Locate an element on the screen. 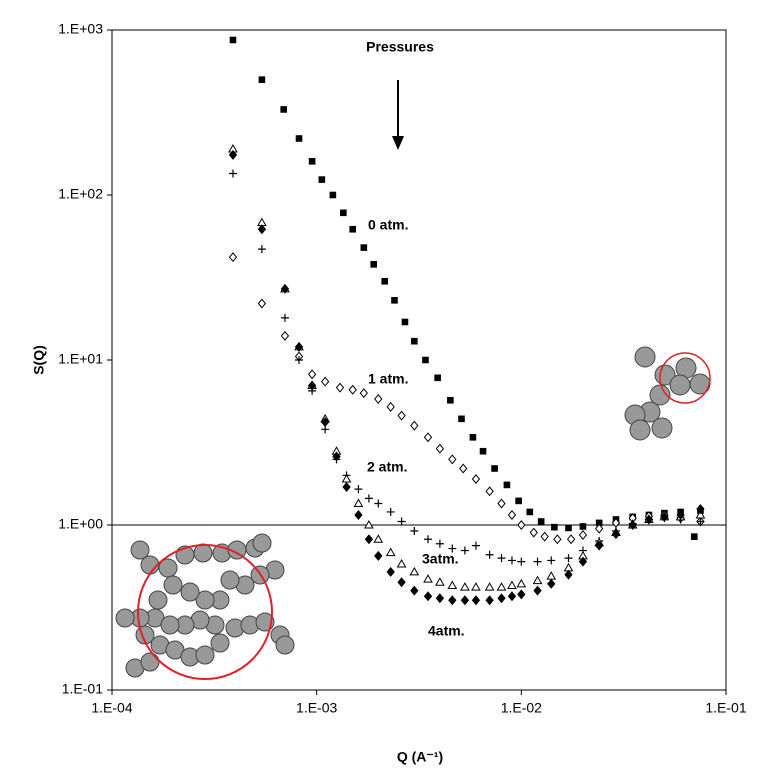 The image size is (773, 772). series-label: 4atm. is located at coordinates (446, 631).